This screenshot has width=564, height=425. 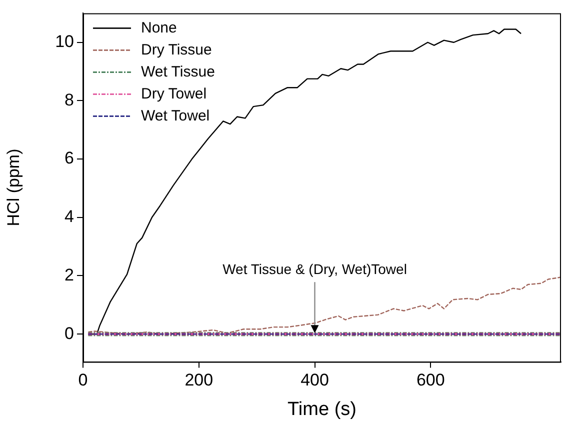 I want to click on y-tick-label: 6, so click(x=69, y=158).